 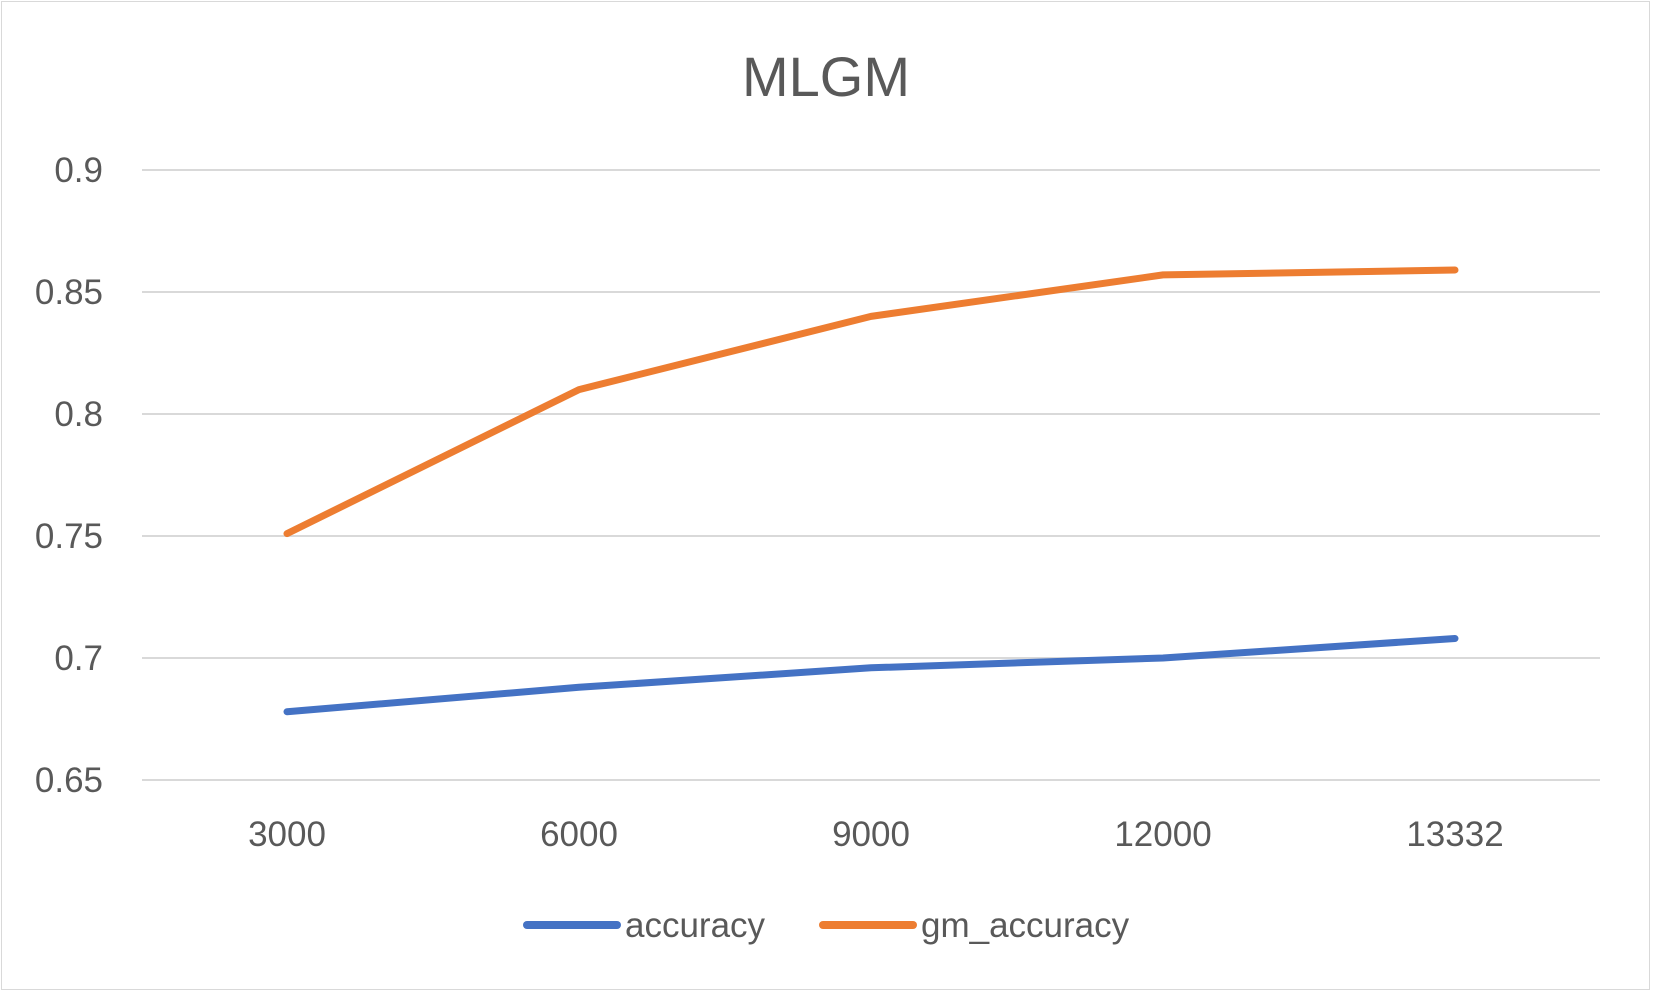 What do you see at coordinates (69, 475) in the screenshot?
I see `y-axis-ticks: 0.65 0.7 0.75 0.8 0.85 0.9` at bounding box center [69, 475].